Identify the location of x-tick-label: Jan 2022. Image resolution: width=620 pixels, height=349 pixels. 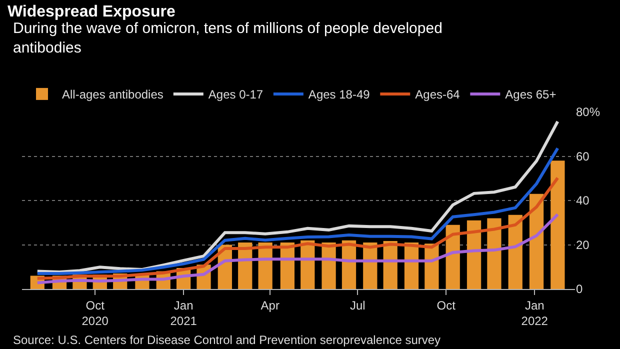
(534, 313).